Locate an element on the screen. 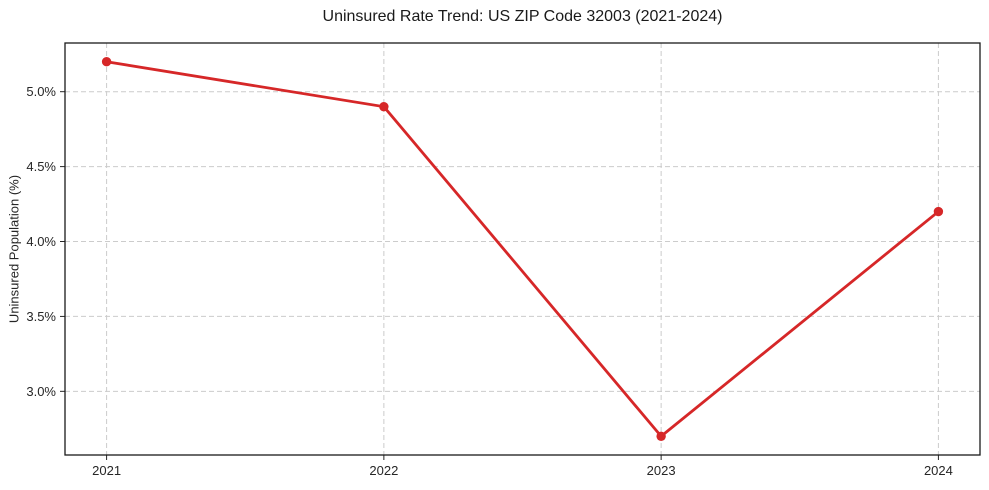 The image size is (989, 490). y-tick-label: 5.0% is located at coordinates (41, 91).